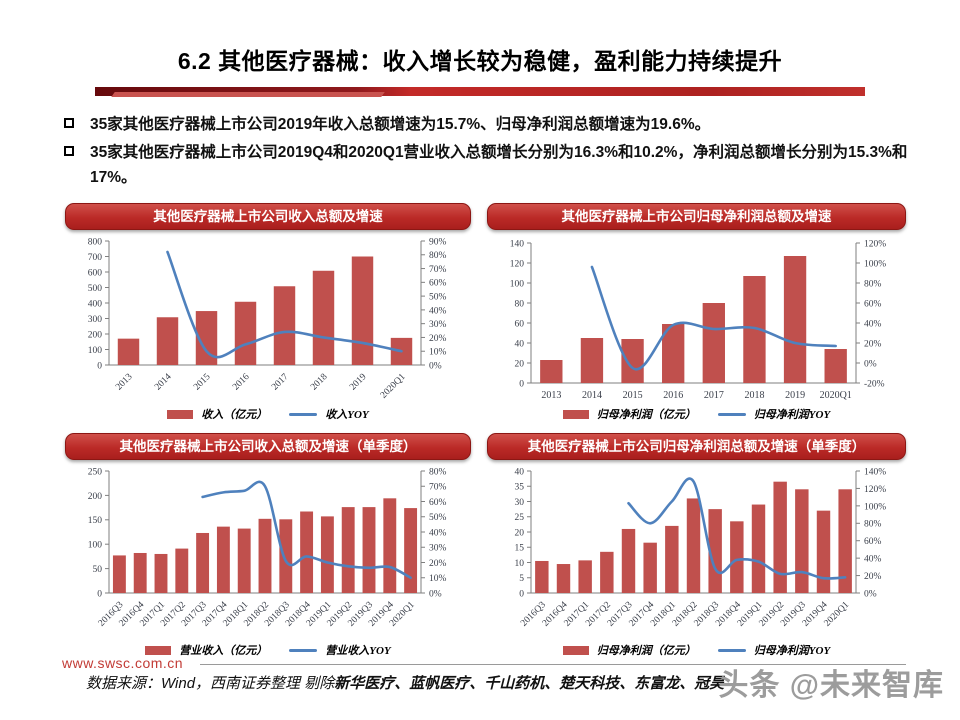  What do you see at coordinates (69, 123) in the screenshot?
I see `square-bullet-icon` at bounding box center [69, 123].